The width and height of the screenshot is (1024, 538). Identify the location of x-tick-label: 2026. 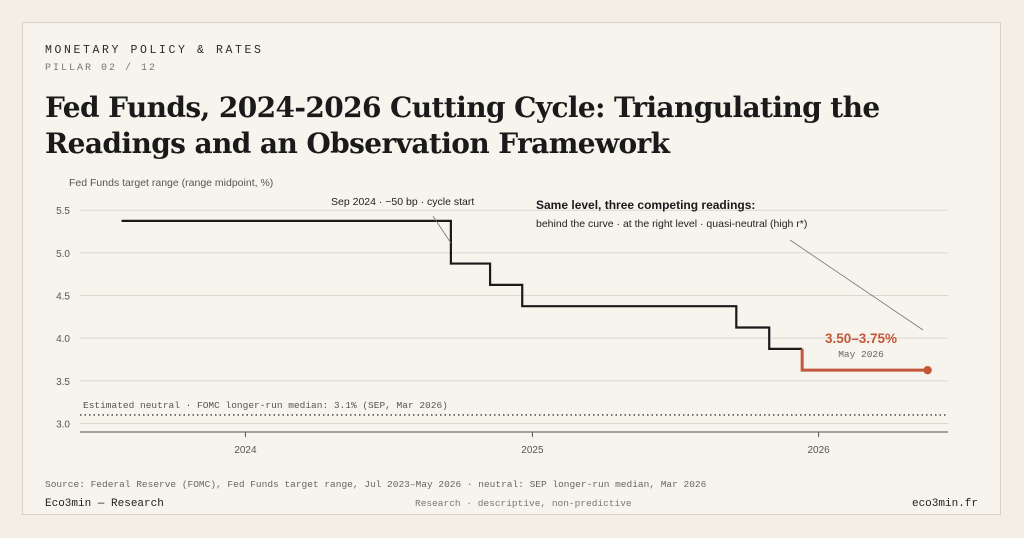
(818, 450).